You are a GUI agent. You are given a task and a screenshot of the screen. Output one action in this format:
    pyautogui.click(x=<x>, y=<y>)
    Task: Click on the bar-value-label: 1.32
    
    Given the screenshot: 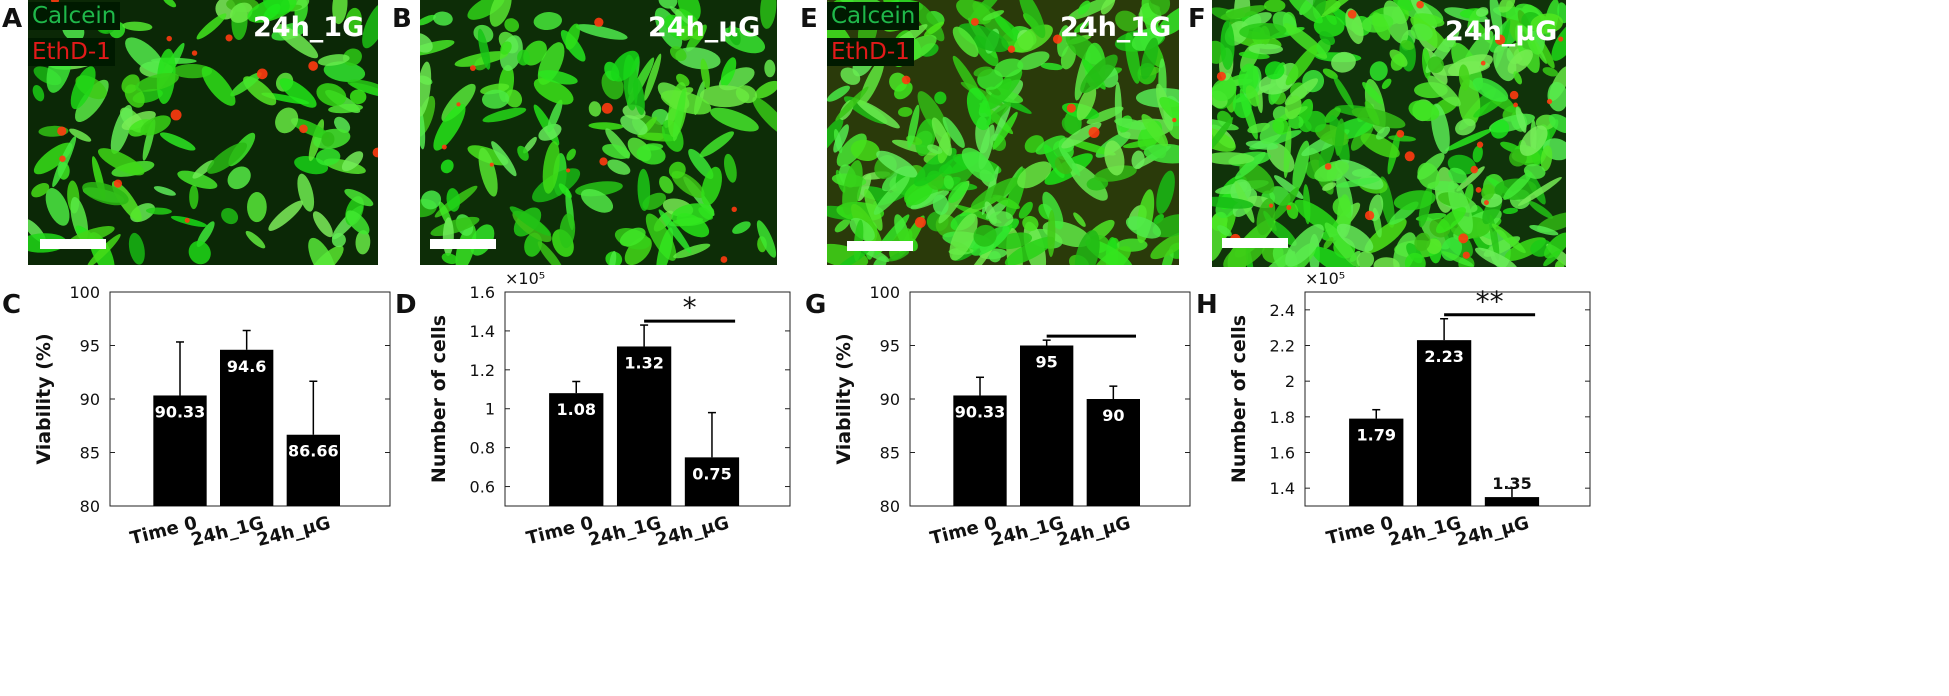 What is the action you would take?
    pyautogui.click(x=643, y=362)
    